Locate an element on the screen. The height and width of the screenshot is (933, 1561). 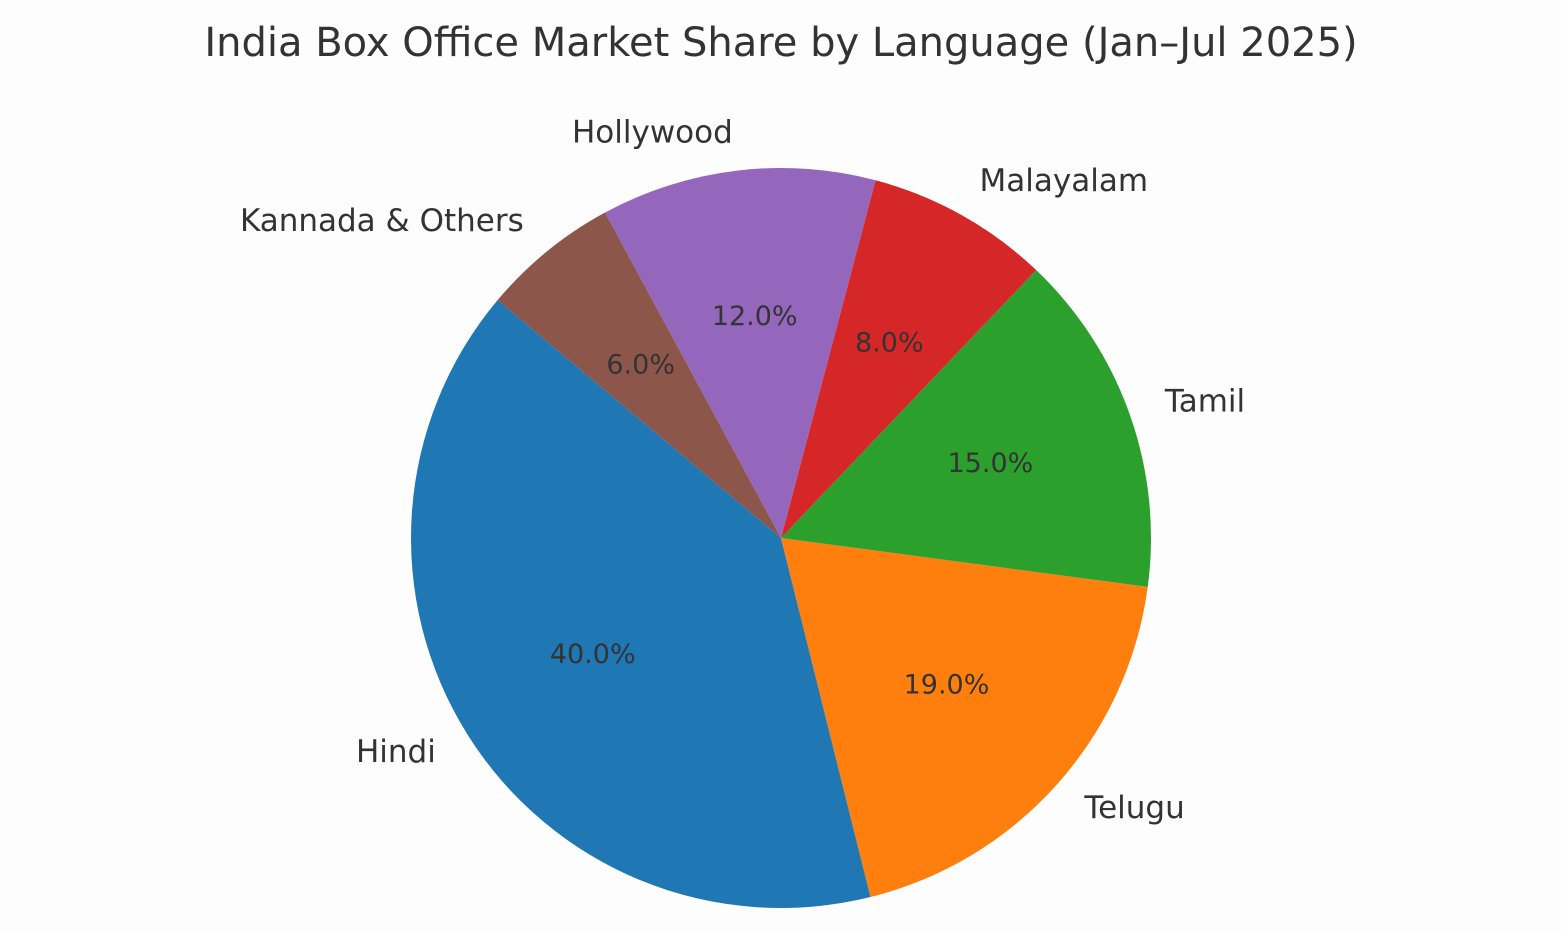
percent-label: 19.0% is located at coordinates (947, 684).